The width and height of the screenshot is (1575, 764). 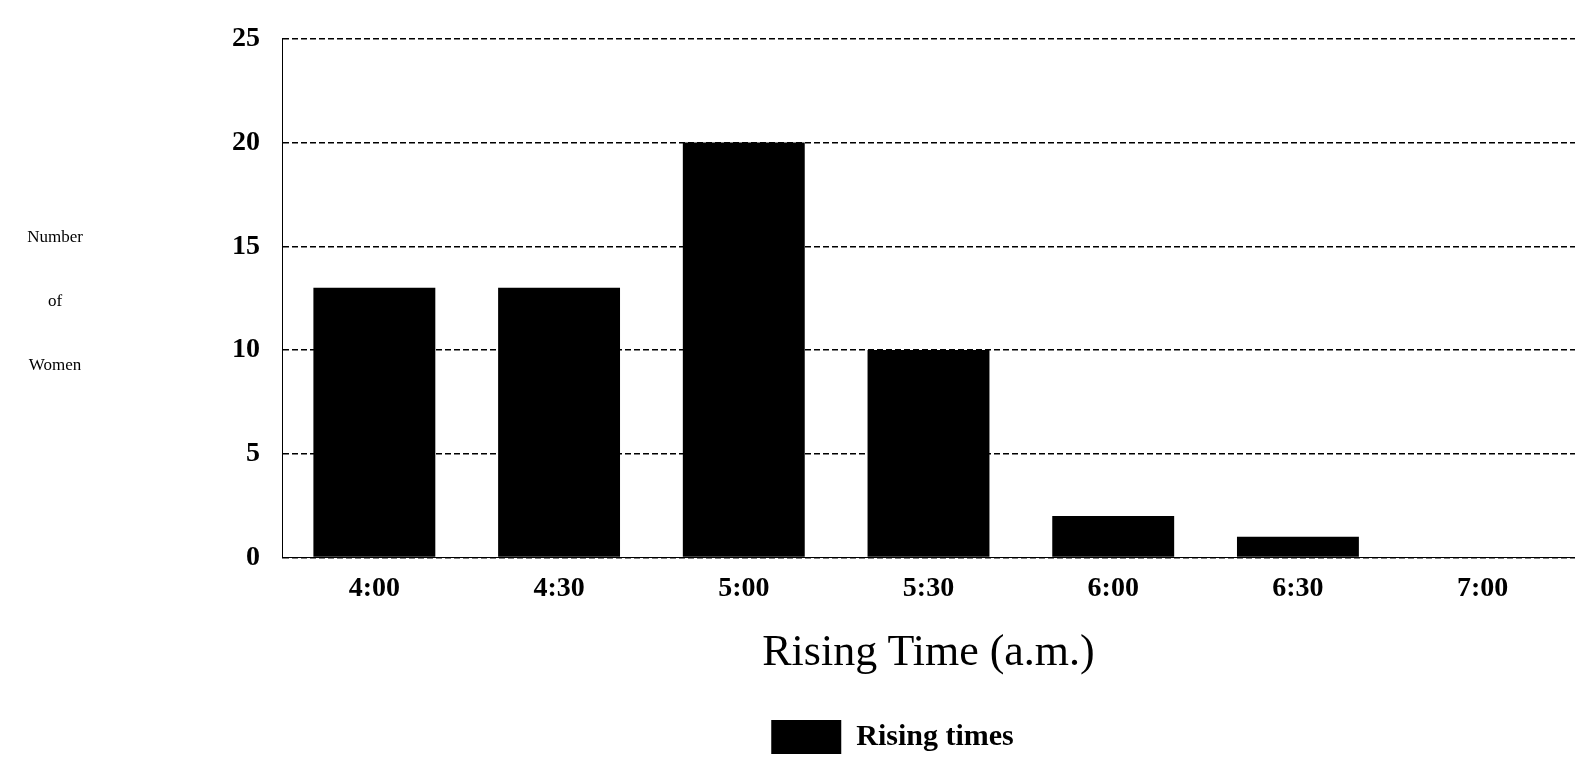 What do you see at coordinates (744, 586) in the screenshot?
I see `x-tick-label: 5:00` at bounding box center [744, 586].